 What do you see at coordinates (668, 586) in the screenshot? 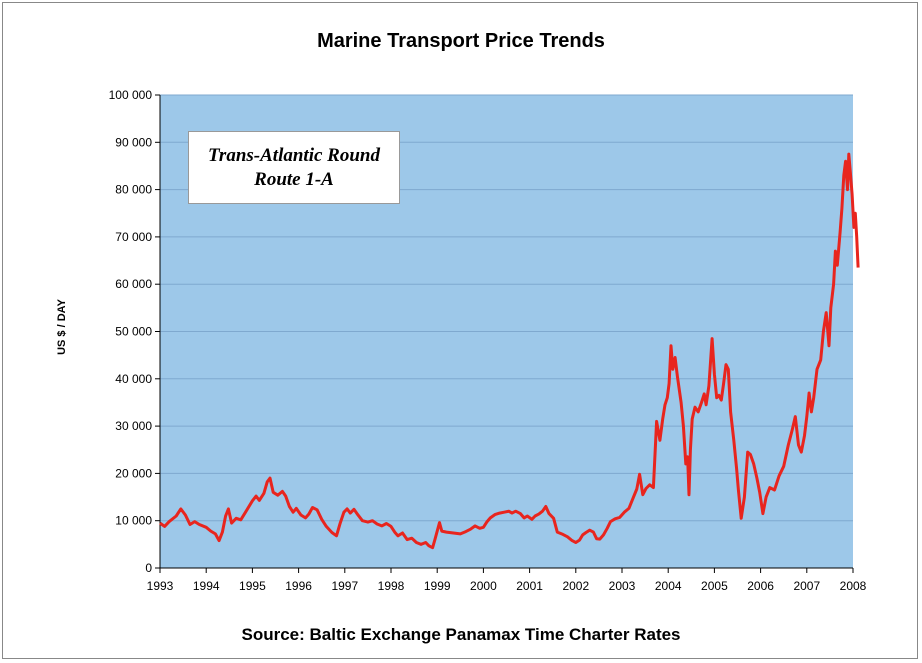
I see `x-tick-label-2004: 2004` at bounding box center [668, 586].